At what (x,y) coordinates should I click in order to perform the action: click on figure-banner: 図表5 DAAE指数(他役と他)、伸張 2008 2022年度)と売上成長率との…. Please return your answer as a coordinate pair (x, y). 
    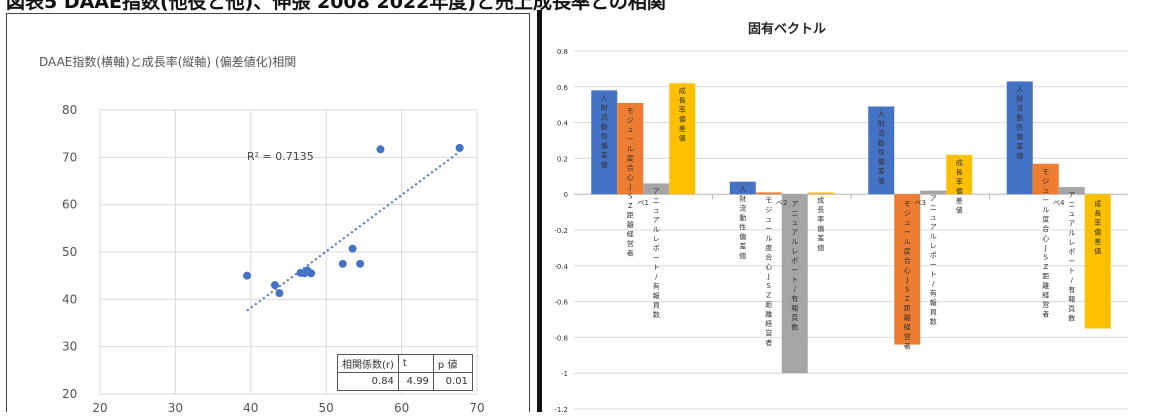
    Looking at the image, I should click on (575, 6).